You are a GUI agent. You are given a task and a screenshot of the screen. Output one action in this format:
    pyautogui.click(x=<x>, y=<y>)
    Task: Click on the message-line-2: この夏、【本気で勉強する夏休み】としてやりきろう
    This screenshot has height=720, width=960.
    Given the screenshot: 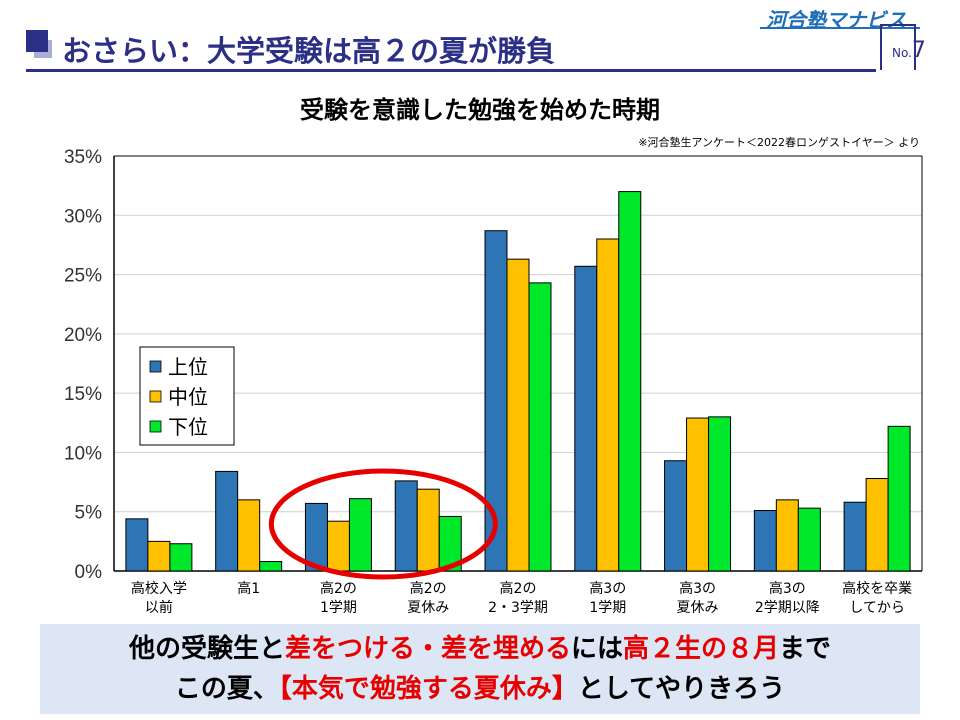 What is the action you would take?
    pyautogui.click(x=480, y=686)
    